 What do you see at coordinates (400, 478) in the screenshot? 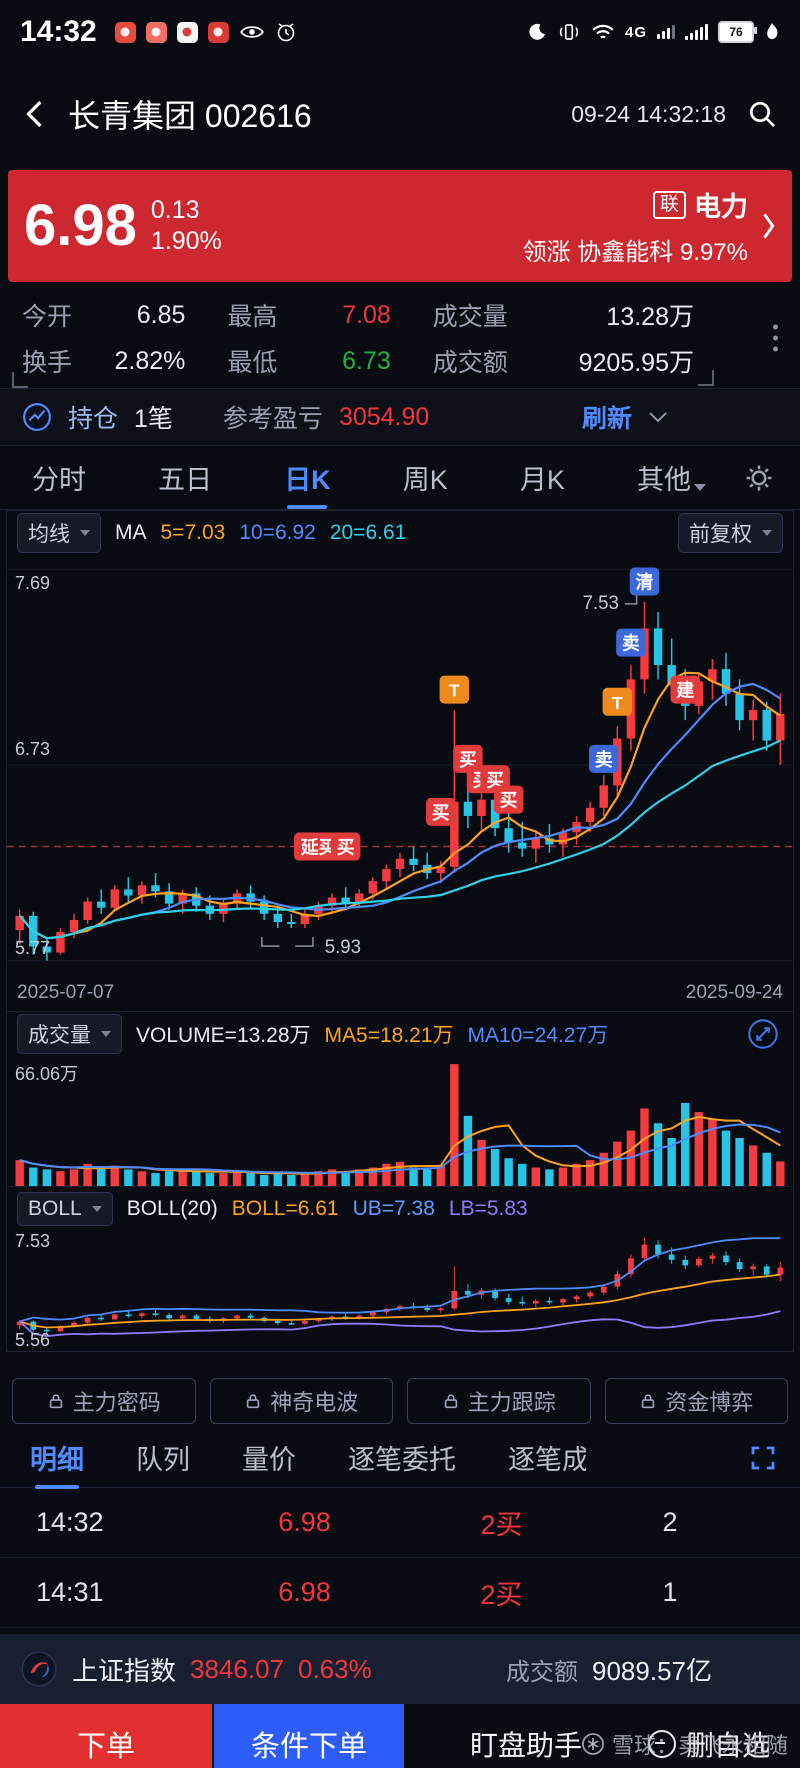
I see `period-tab-bar: 分时 五日 日K 周K 月K 其他` at bounding box center [400, 478].